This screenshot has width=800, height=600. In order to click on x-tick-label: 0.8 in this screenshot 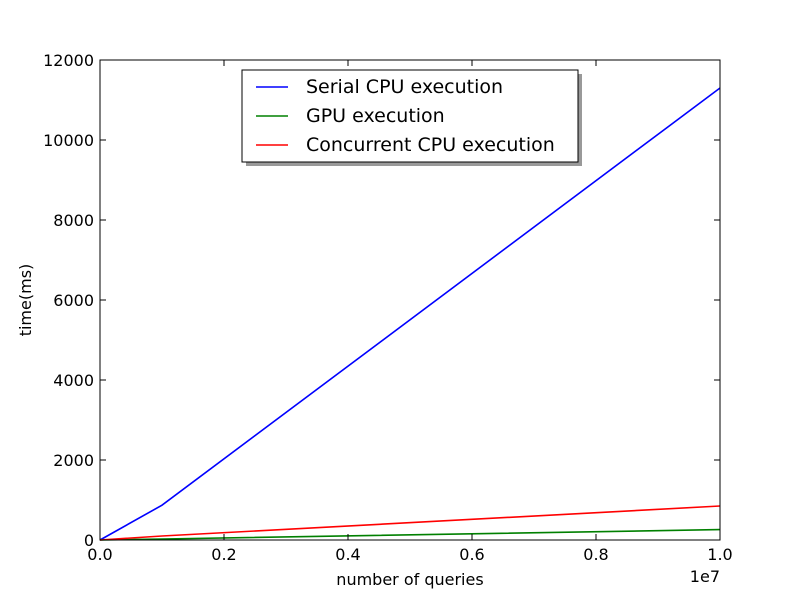, I will do `click(595, 554)`.